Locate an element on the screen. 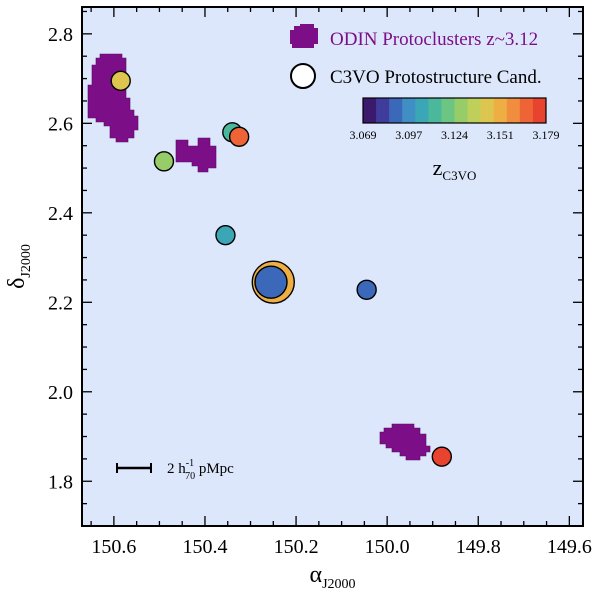 This screenshot has width=602, height=594. colorbar-frame is located at coordinates (454, 110).